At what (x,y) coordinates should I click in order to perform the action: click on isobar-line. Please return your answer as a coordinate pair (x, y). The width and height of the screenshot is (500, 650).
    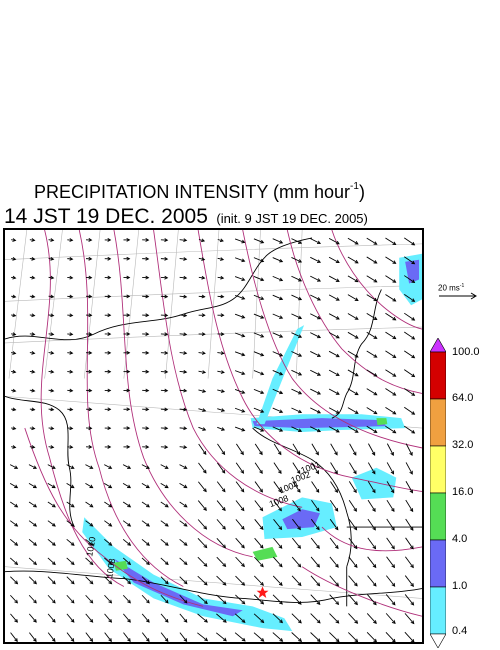
    Looking at the image, I should click on (82, 408).